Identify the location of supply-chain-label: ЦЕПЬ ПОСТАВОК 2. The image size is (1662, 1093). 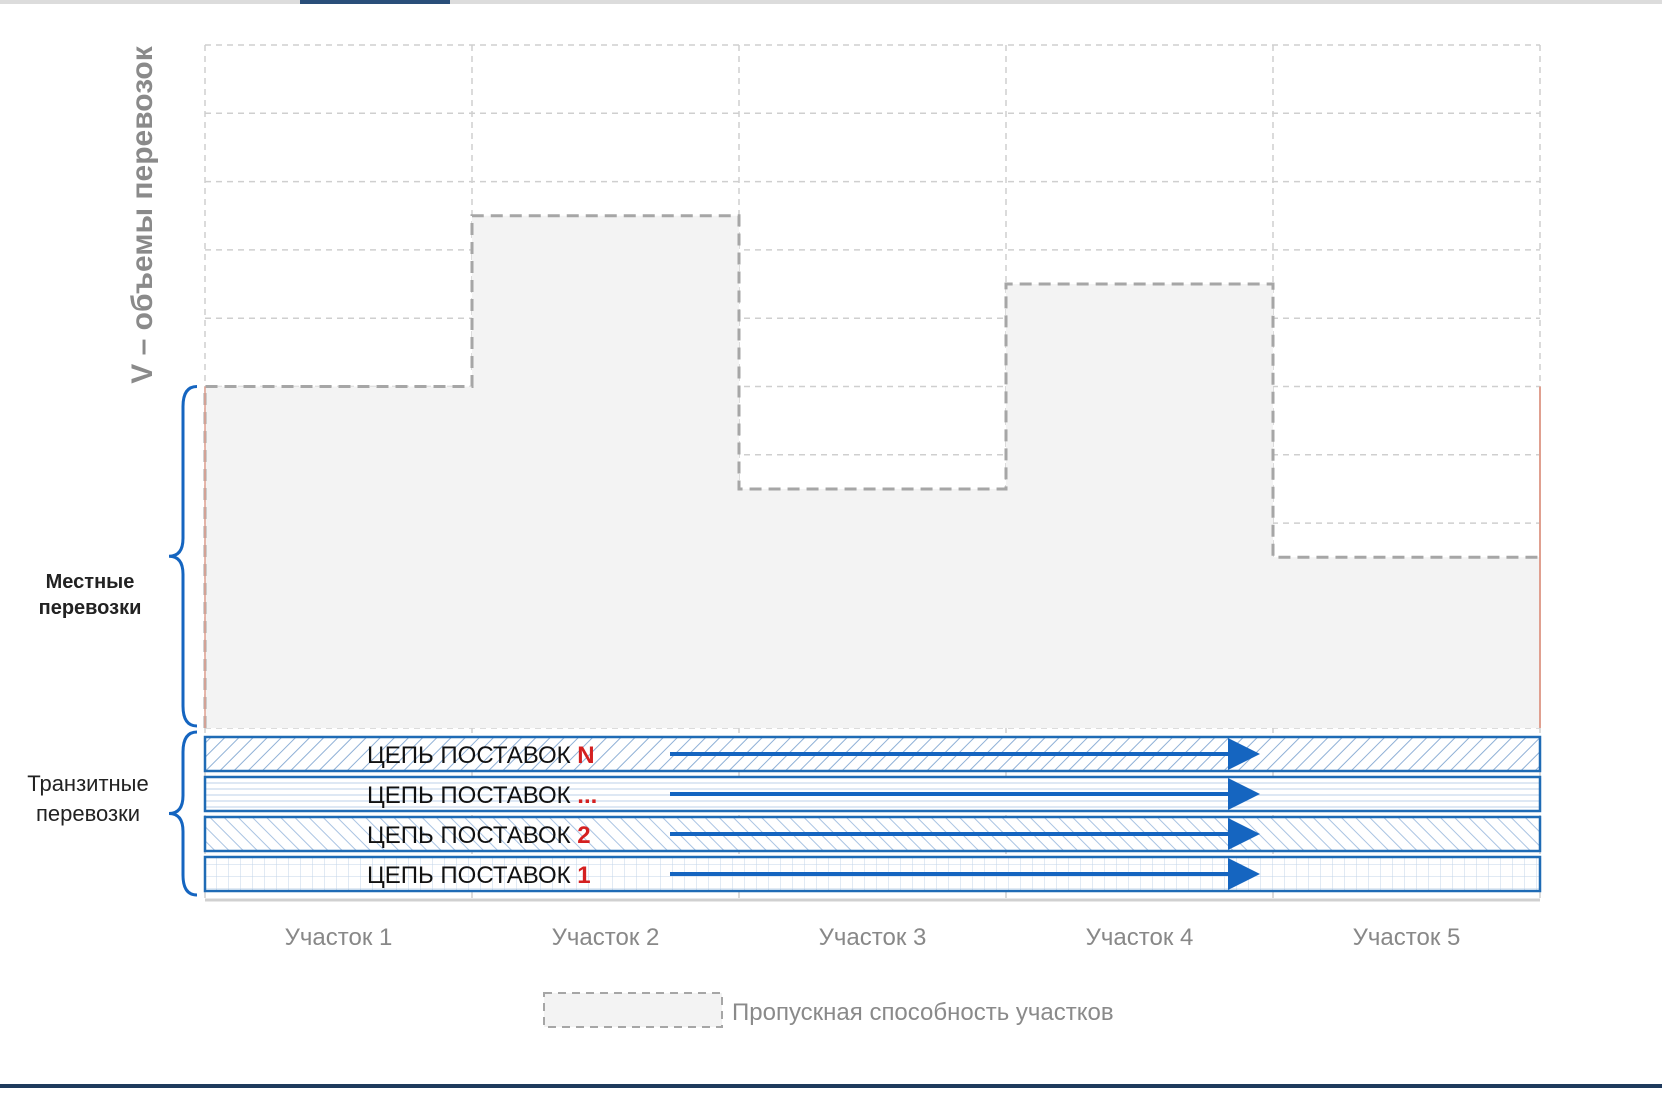
(479, 835).